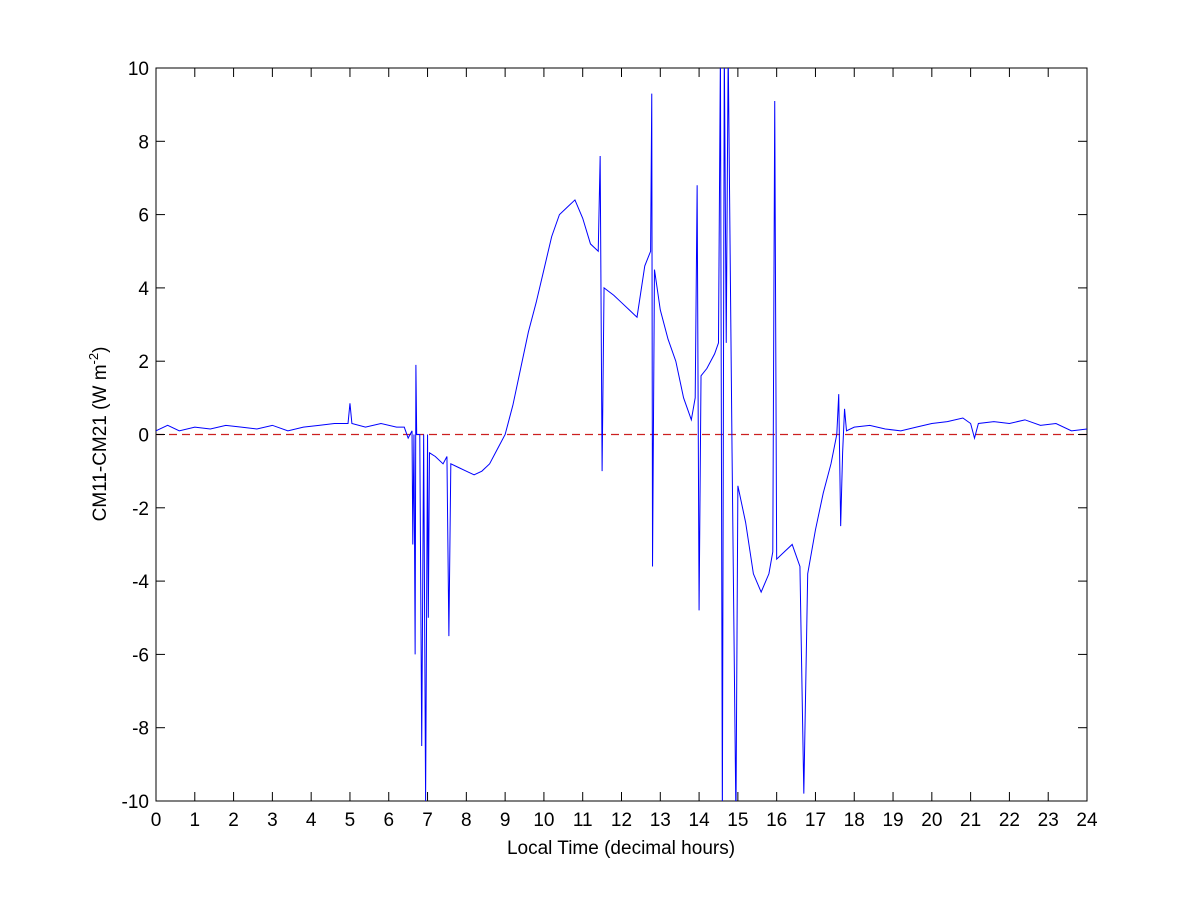  Describe the element at coordinates (621, 848) in the screenshot. I see `x-axis-label: Local Time (decimal hours)` at that location.